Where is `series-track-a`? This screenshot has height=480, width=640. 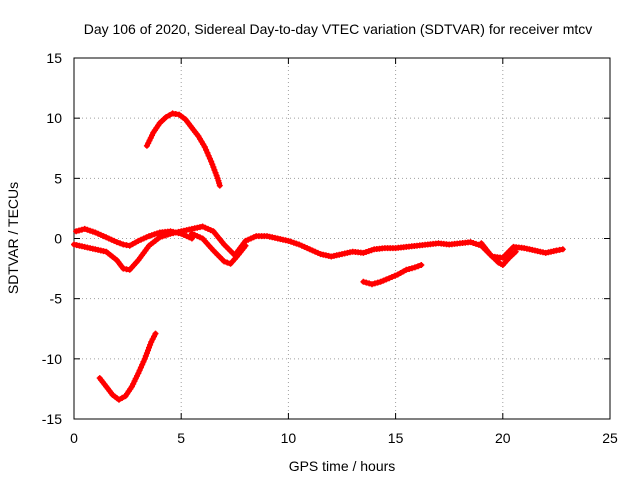
series-track-a is located at coordinates (134, 237).